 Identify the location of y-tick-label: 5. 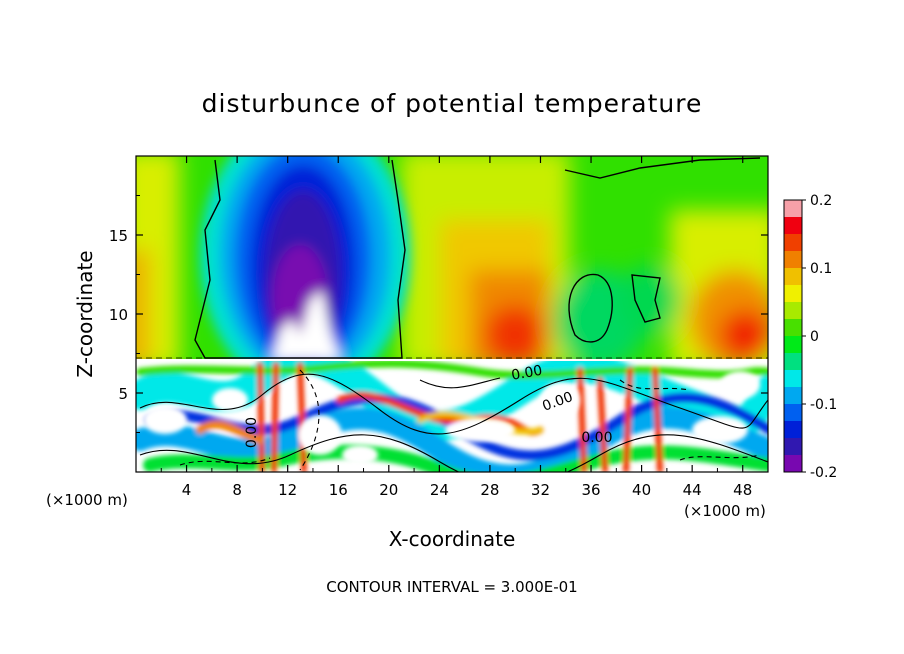
(123, 394).